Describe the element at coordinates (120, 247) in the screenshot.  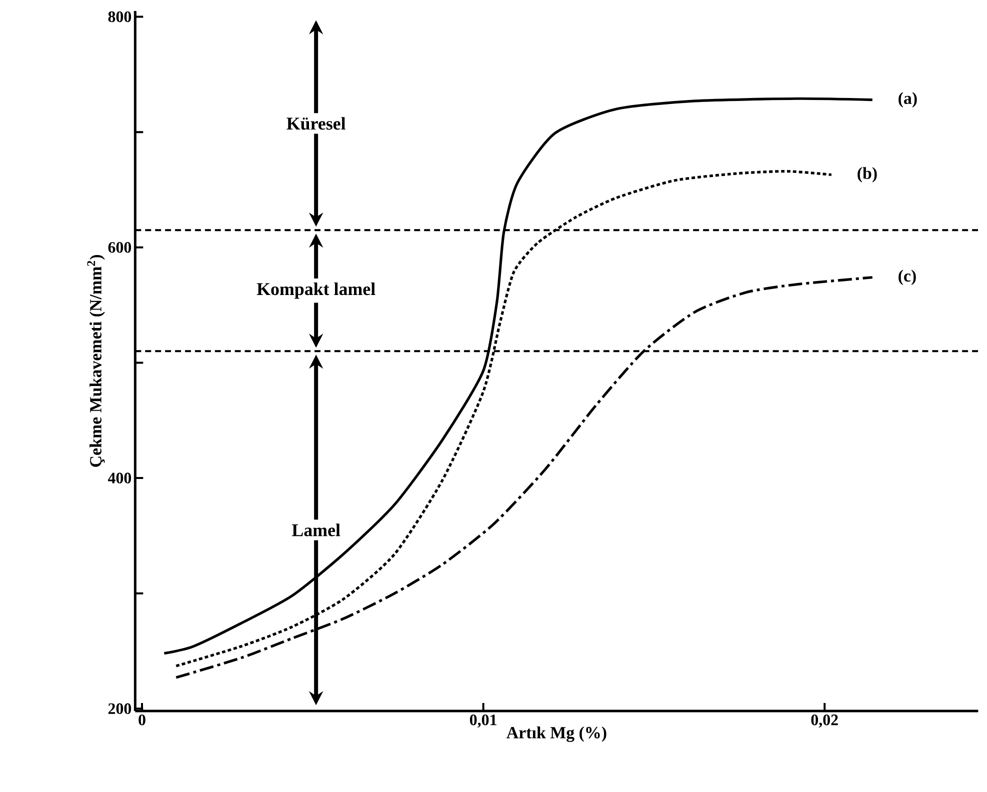
I see `y-tick-label: 600` at that location.